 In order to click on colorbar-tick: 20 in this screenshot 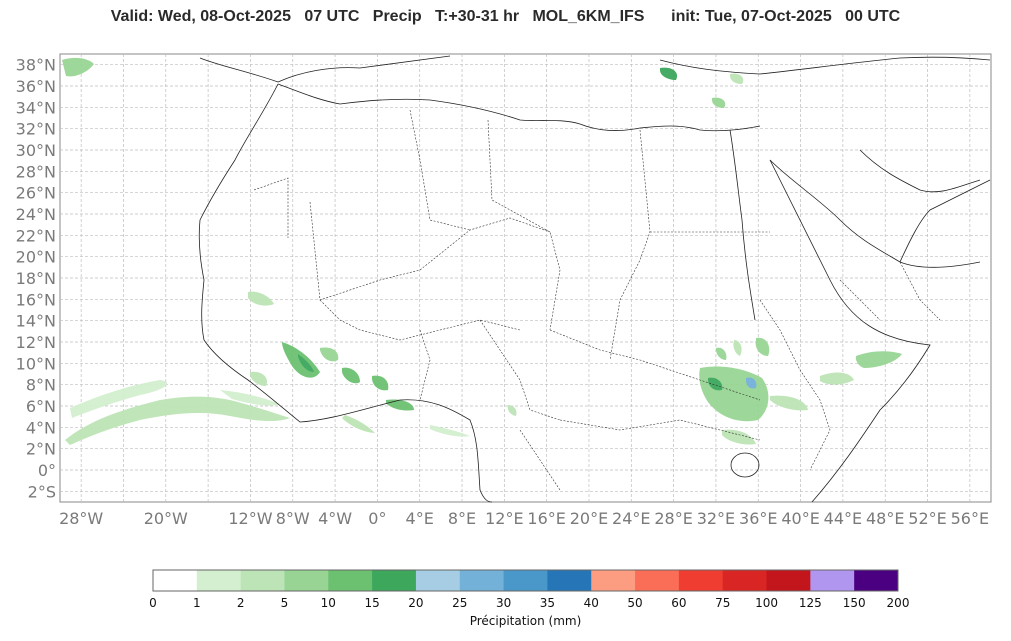, I will do `click(415, 603)`.